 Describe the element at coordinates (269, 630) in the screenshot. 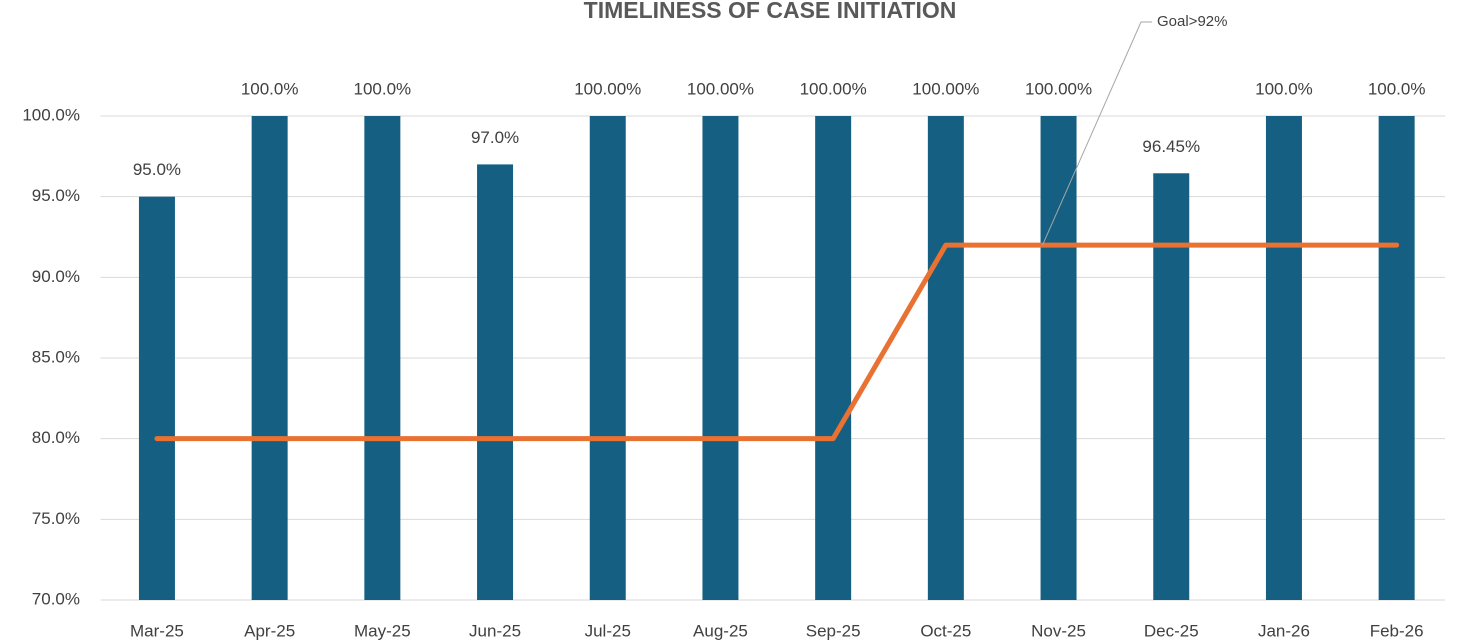

I see `x-tick-label: Apr-25` at that location.